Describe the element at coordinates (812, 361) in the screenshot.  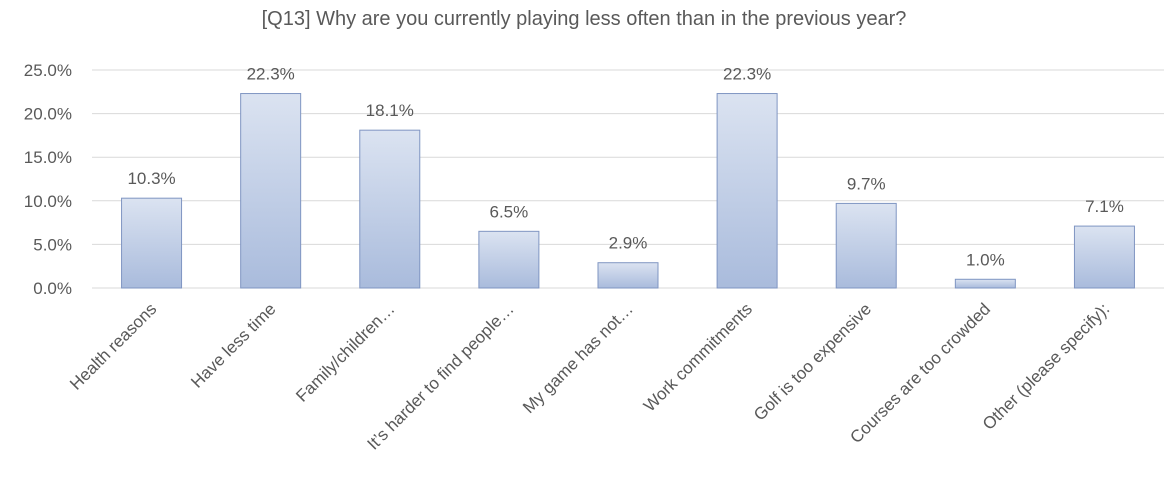
I see `x-tick-label: Golf is too expensive` at that location.